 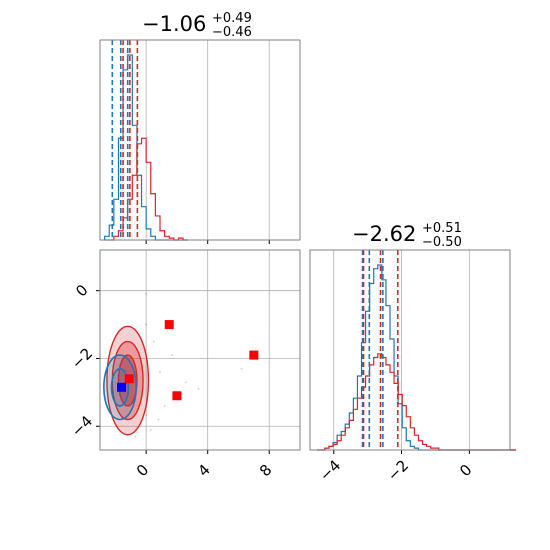 What do you see at coordinates (384, 234) in the screenshot?
I see `title-param2-value: −2.62` at bounding box center [384, 234].